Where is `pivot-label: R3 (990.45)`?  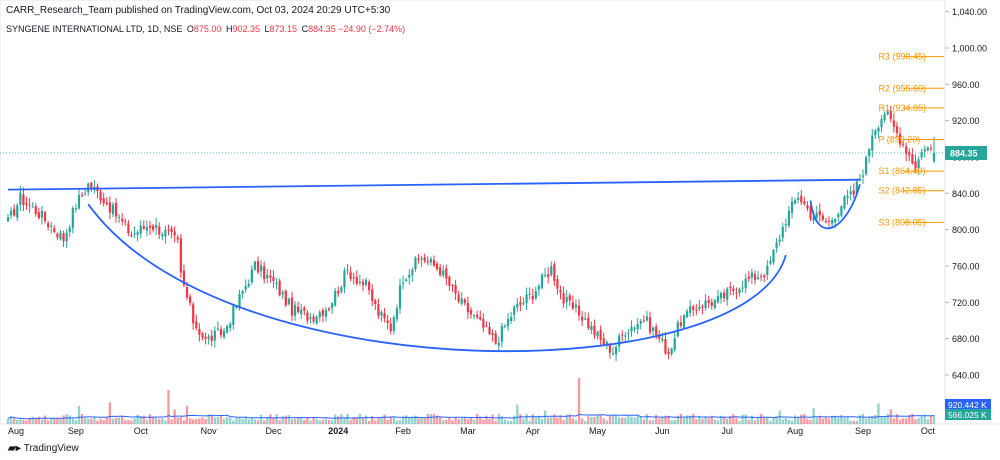 pivot-label: R3 (990.45) is located at coordinates (902, 57).